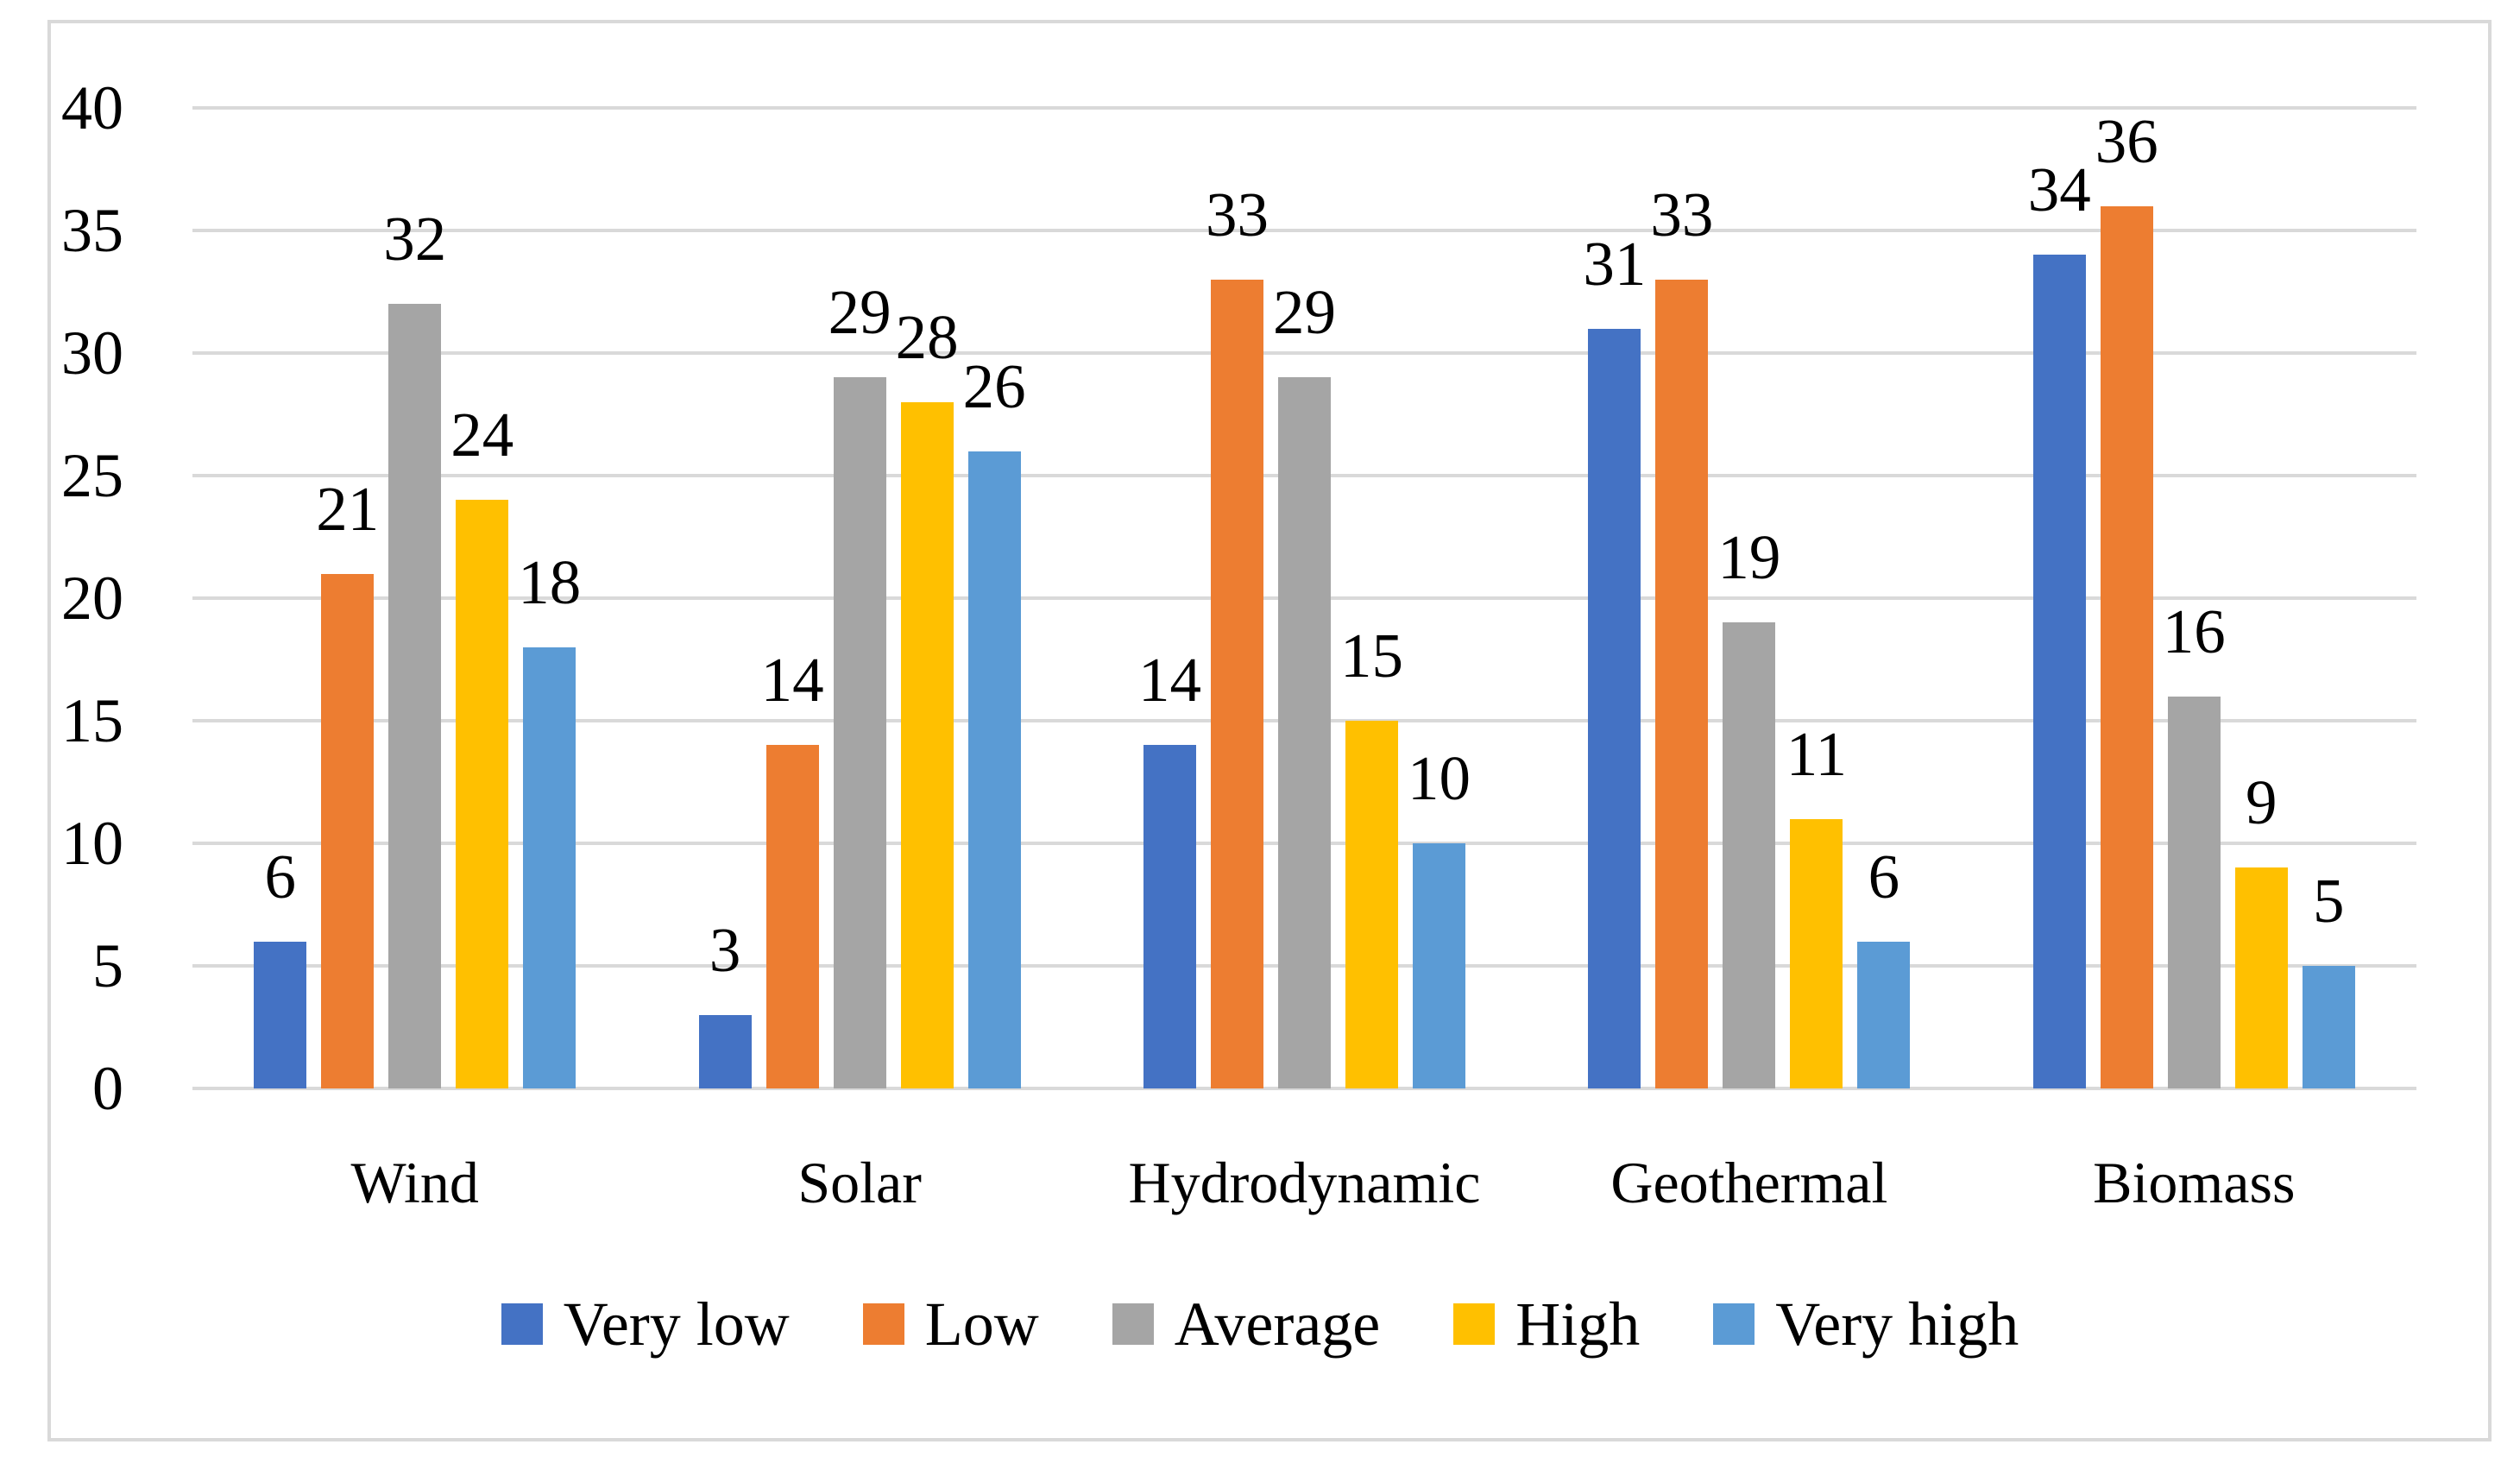  Describe the element at coordinates (2261, 802) in the screenshot. I see `data-label-biomass-high: 9` at that location.